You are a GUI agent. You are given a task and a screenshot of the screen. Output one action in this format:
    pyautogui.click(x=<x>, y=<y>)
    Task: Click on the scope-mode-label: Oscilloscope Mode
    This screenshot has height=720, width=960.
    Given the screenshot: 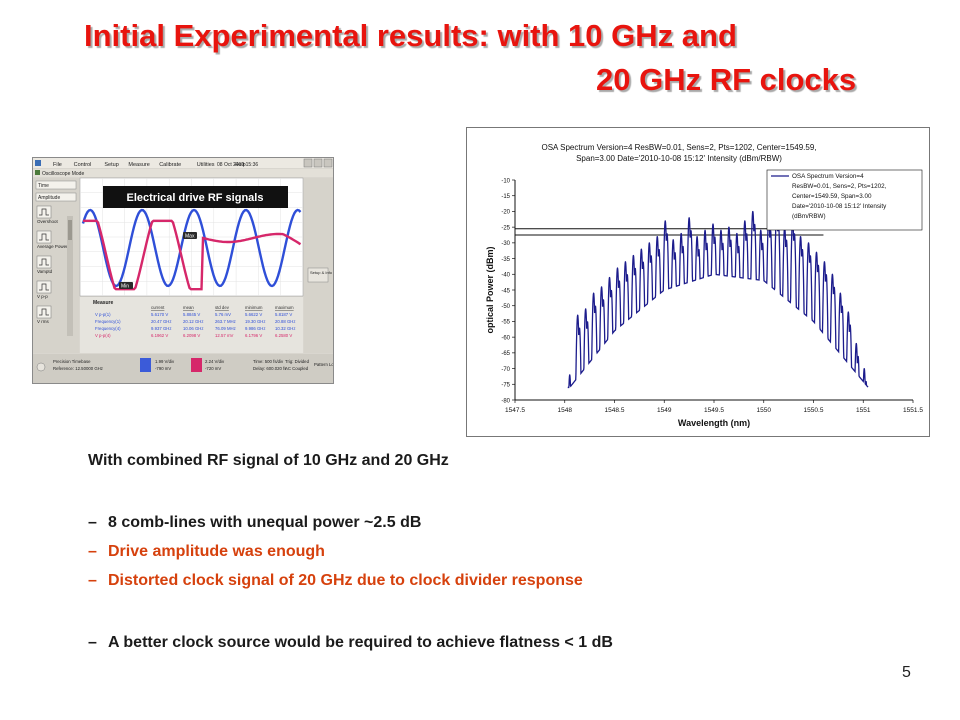 What is the action you would take?
    pyautogui.click(x=63, y=174)
    